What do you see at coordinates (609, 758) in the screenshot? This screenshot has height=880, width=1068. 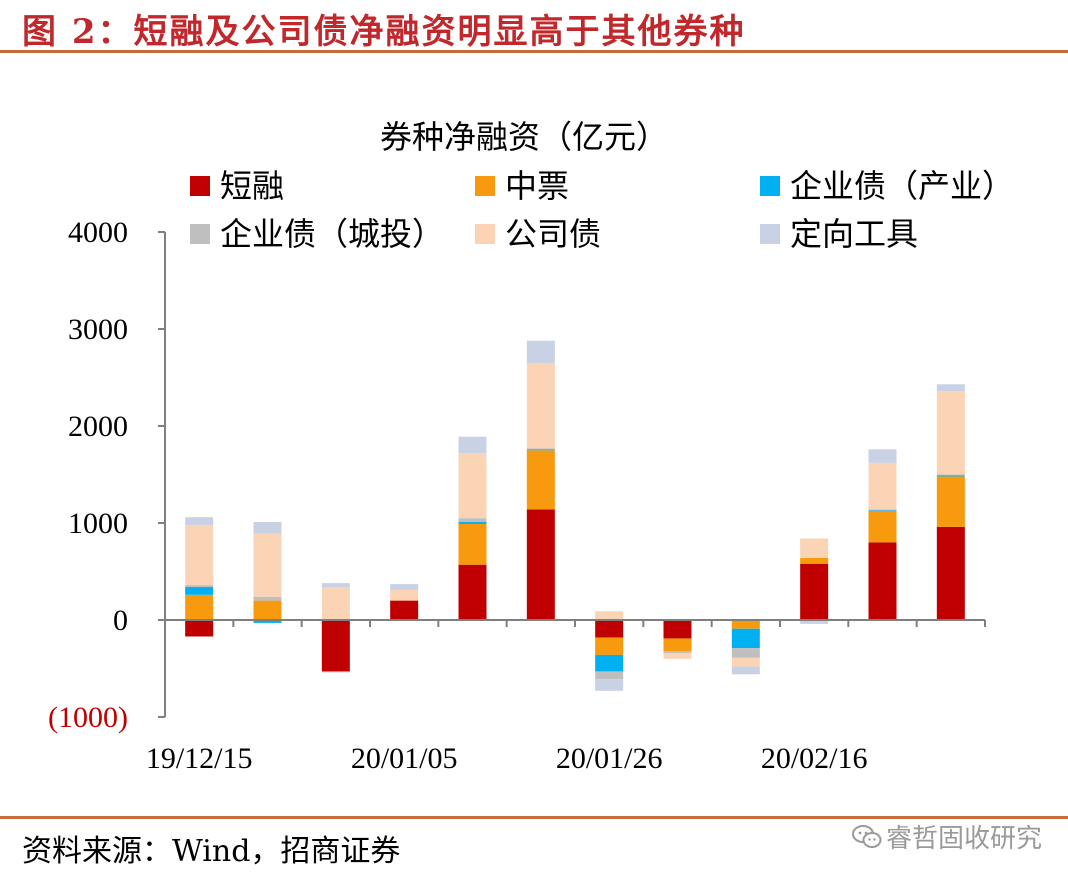 I see `x-tick-label: 20/01/26` at bounding box center [609, 758].